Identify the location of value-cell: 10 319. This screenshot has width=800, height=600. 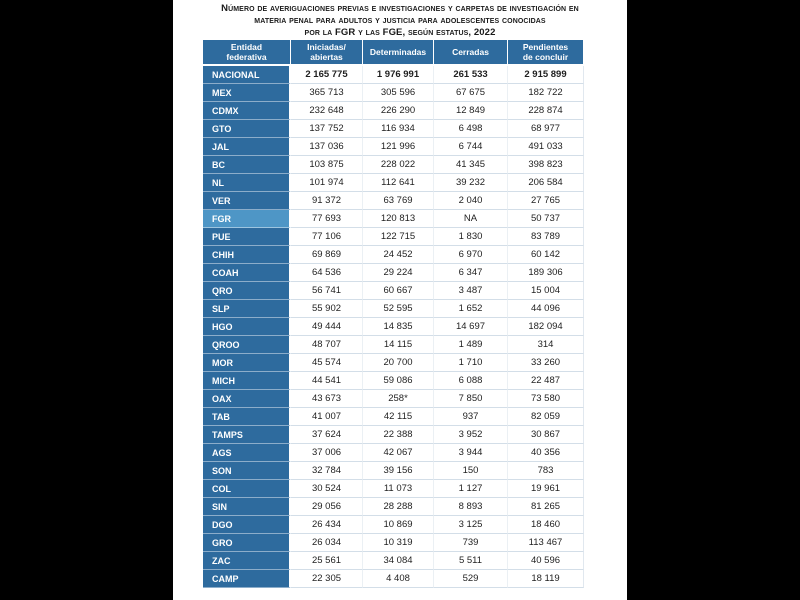
(398, 543).